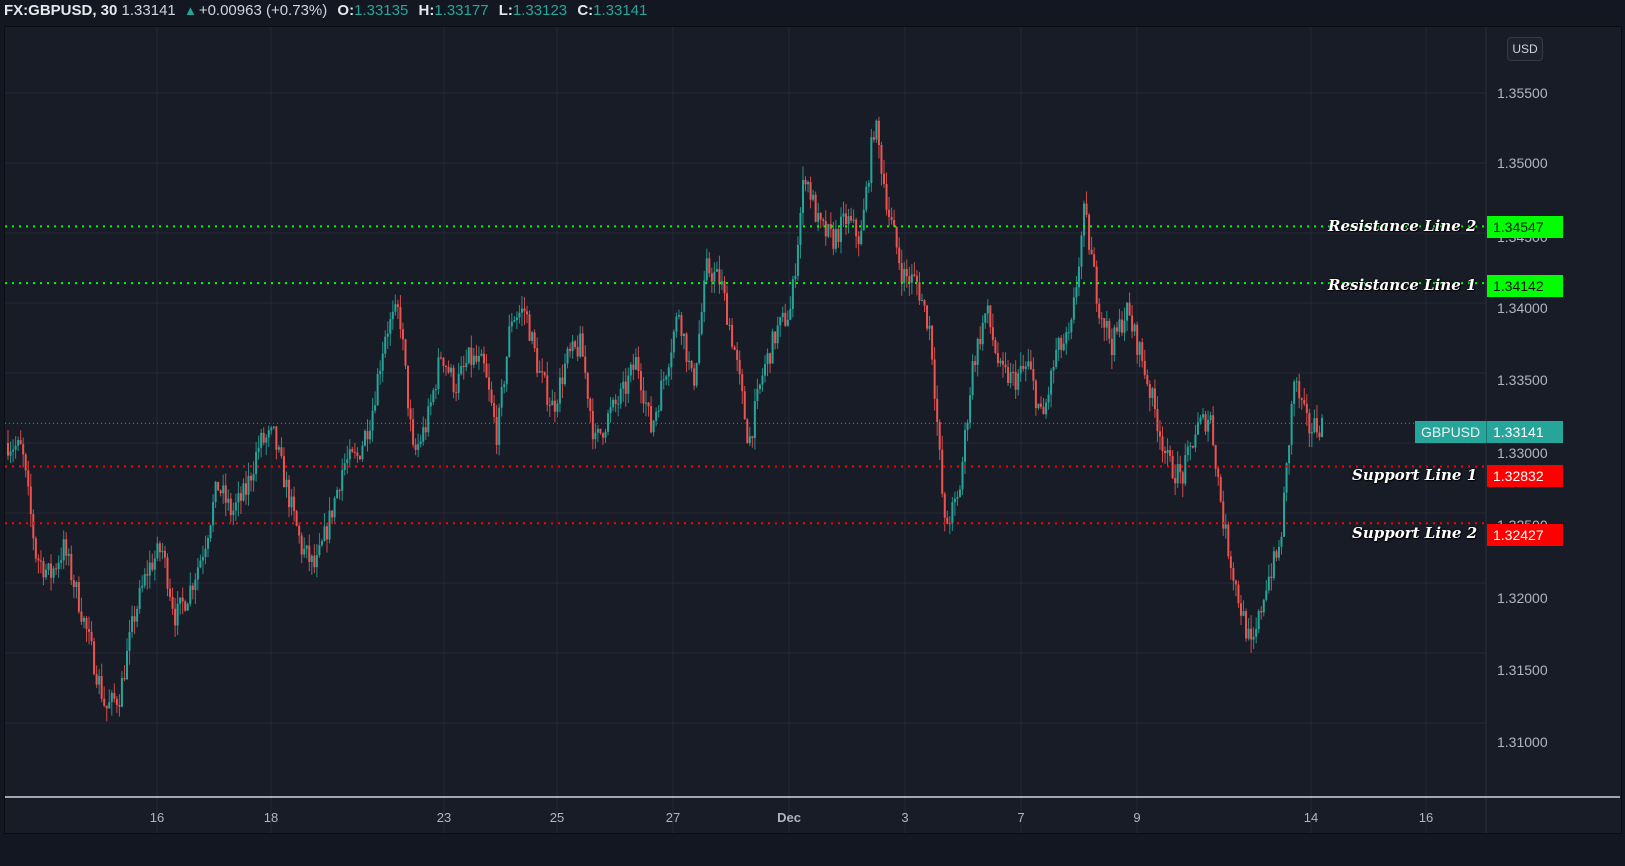 The width and height of the screenshot is (1625, 866). I want to click on time-tick: 14, so click(1311, 817).